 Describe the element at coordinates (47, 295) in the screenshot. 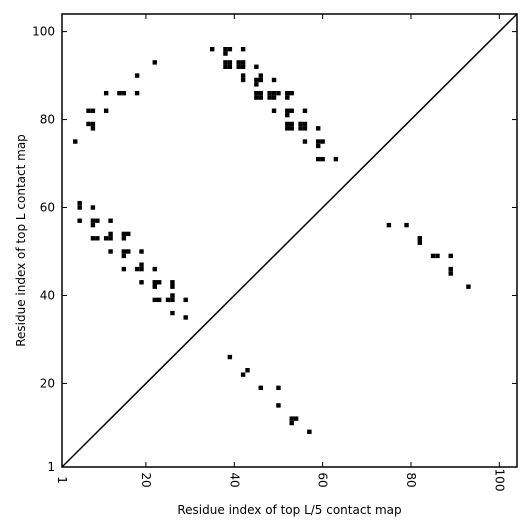

I see `y-tick-label: 40` at that location.